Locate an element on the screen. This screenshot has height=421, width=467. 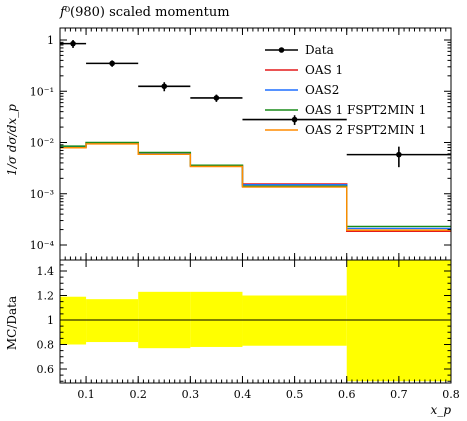
legend-data-marker is located at coordinates (281, 50).